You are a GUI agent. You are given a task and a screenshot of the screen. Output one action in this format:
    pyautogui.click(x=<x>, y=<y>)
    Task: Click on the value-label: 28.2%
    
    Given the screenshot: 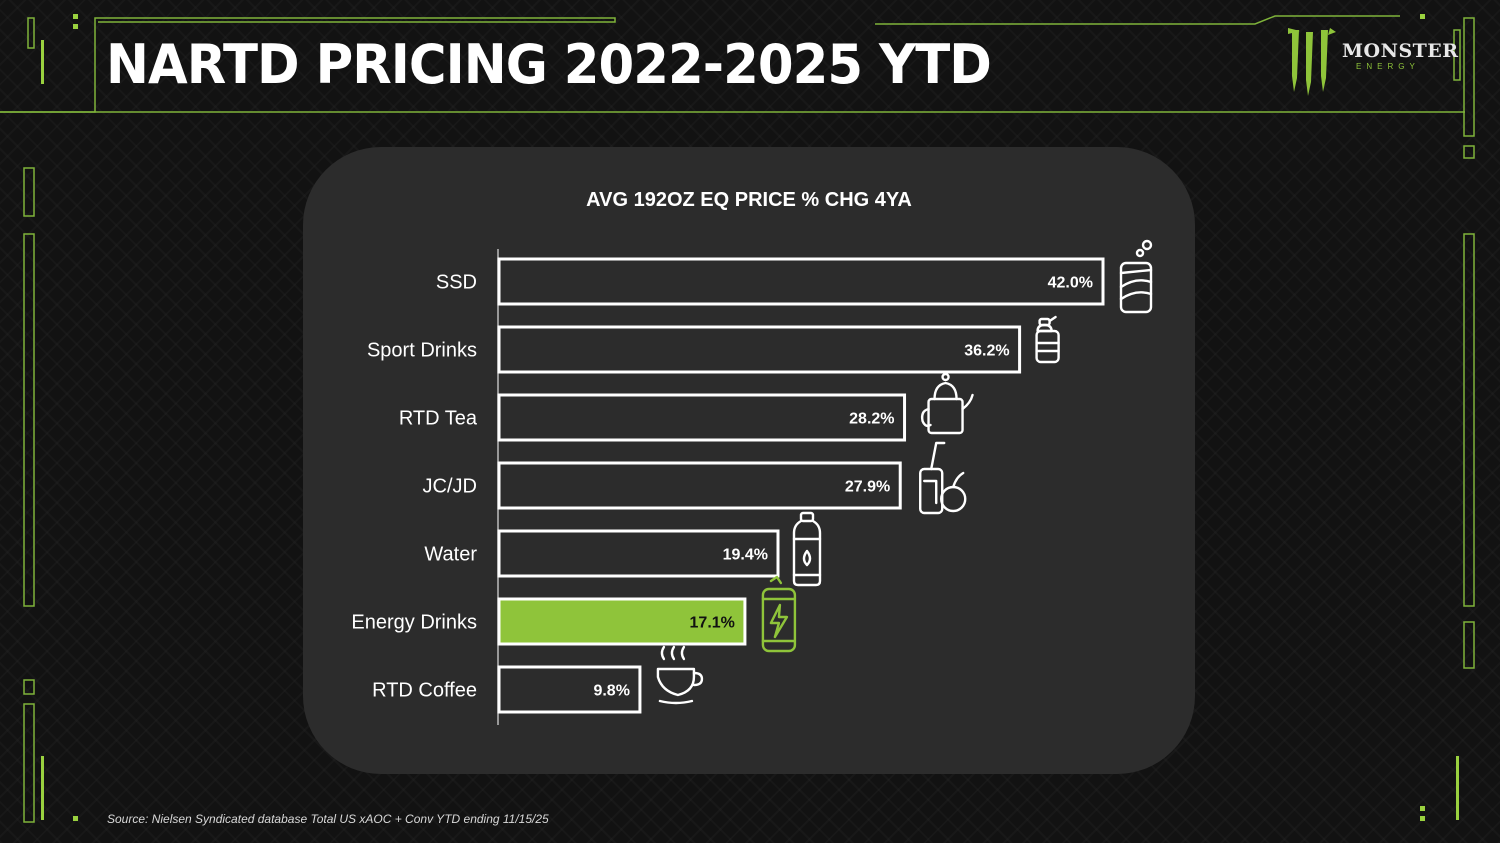 What is the action you would take?
    pyautogui.click(x=871, y=419)
    